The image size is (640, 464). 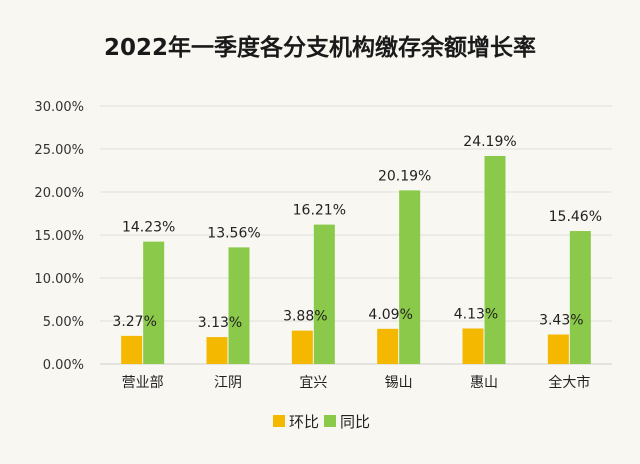 I want to click on y-tick-label: 25.00%, so click(x=59, y=150).